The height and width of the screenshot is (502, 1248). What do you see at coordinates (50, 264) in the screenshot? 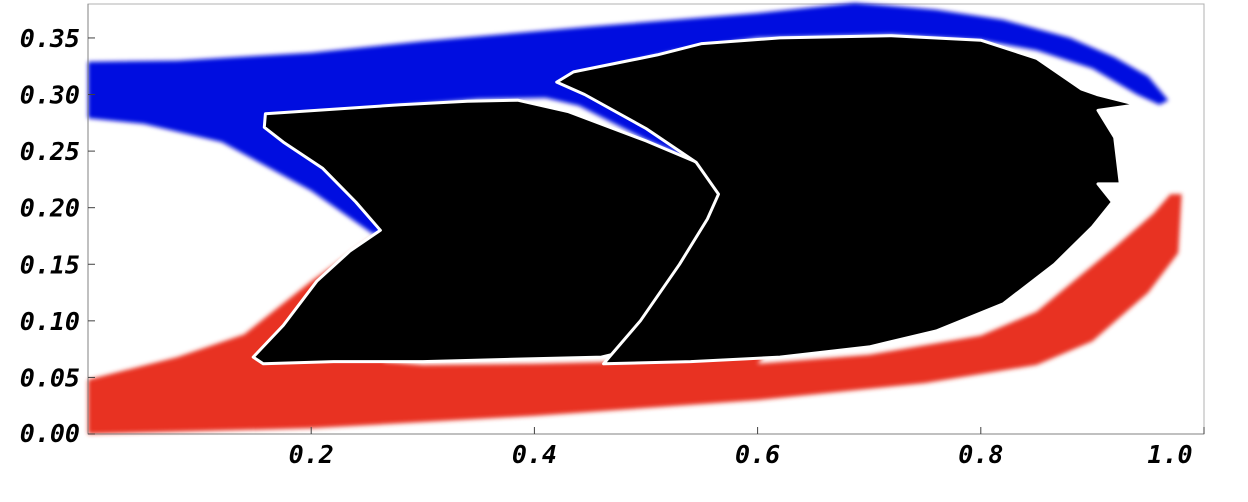
I see `y-tick-label: 0.15` at bounding box center [50, 264].